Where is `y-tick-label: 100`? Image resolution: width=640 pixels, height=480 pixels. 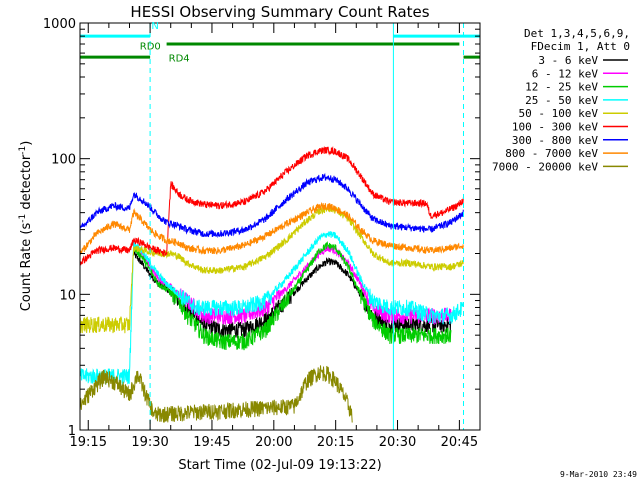 y-tick-label: 100 is located at coordinates (63, 160).